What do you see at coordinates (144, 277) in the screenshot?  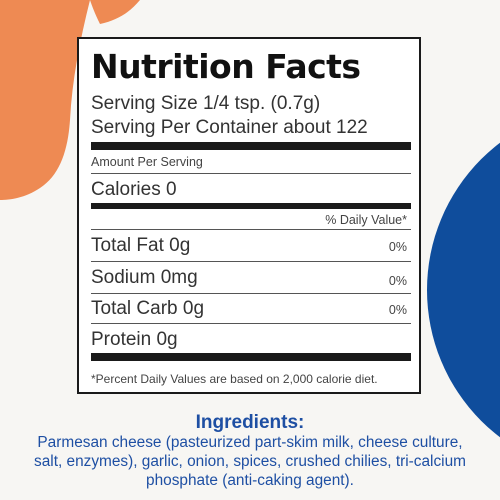 I see `nutrient-name: Sodium 0mg` at bounding box center [144, 277].